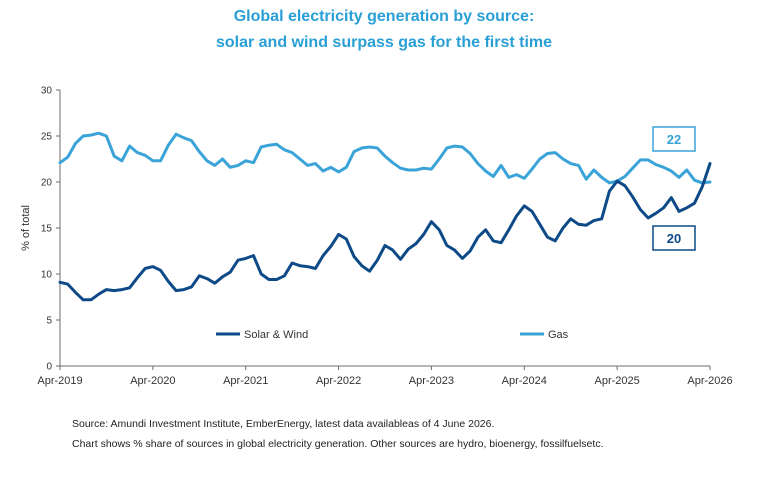  I want to click on x-tick-label: Apr-2020, so click(152, 381).